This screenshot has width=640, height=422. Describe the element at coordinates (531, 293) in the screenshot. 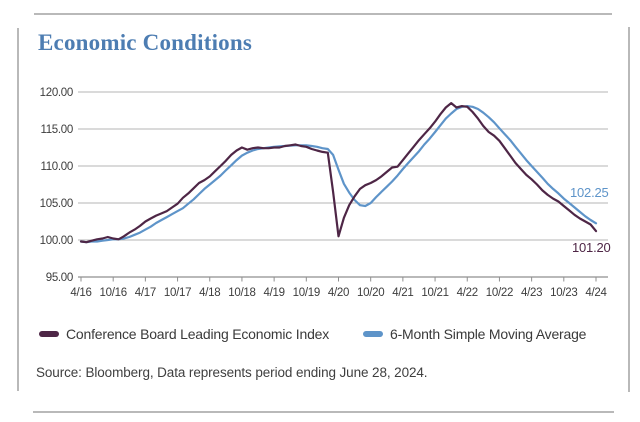

I see `x-tick-label: 4/23` at that location.